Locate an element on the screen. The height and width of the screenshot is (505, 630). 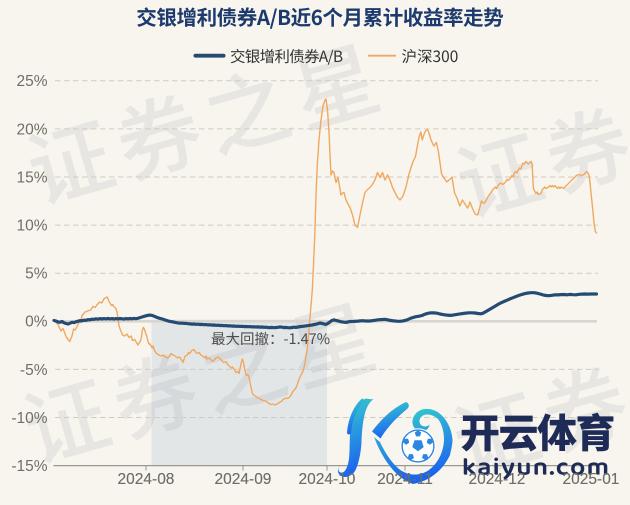
svg-text: 25% is located at coordinates (31, 81).